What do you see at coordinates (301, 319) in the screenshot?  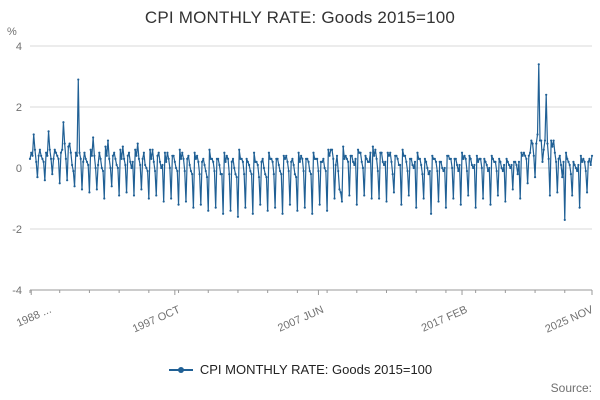 I see `svg-text: 2007 JUN` at bounding box center [301, 319].